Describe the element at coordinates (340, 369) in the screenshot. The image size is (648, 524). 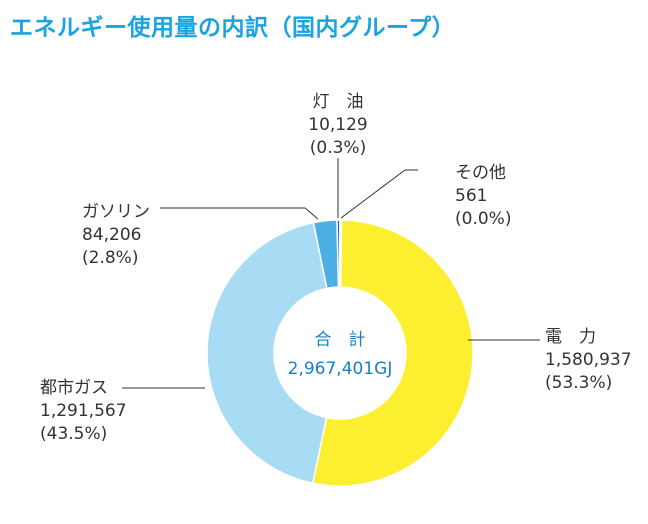
I see `center-total-value: 2,967,401GJ` at that location.